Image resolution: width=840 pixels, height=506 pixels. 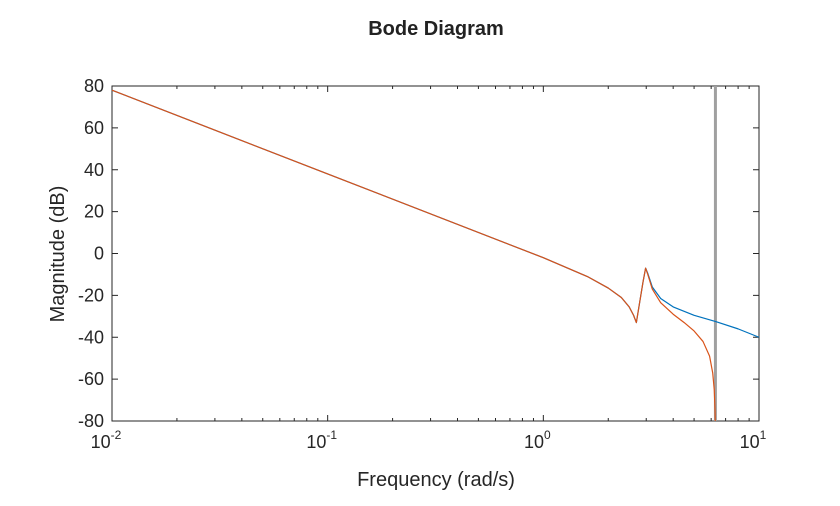 I want to click on y-tick-label: 20, so click(x=94, y=212).